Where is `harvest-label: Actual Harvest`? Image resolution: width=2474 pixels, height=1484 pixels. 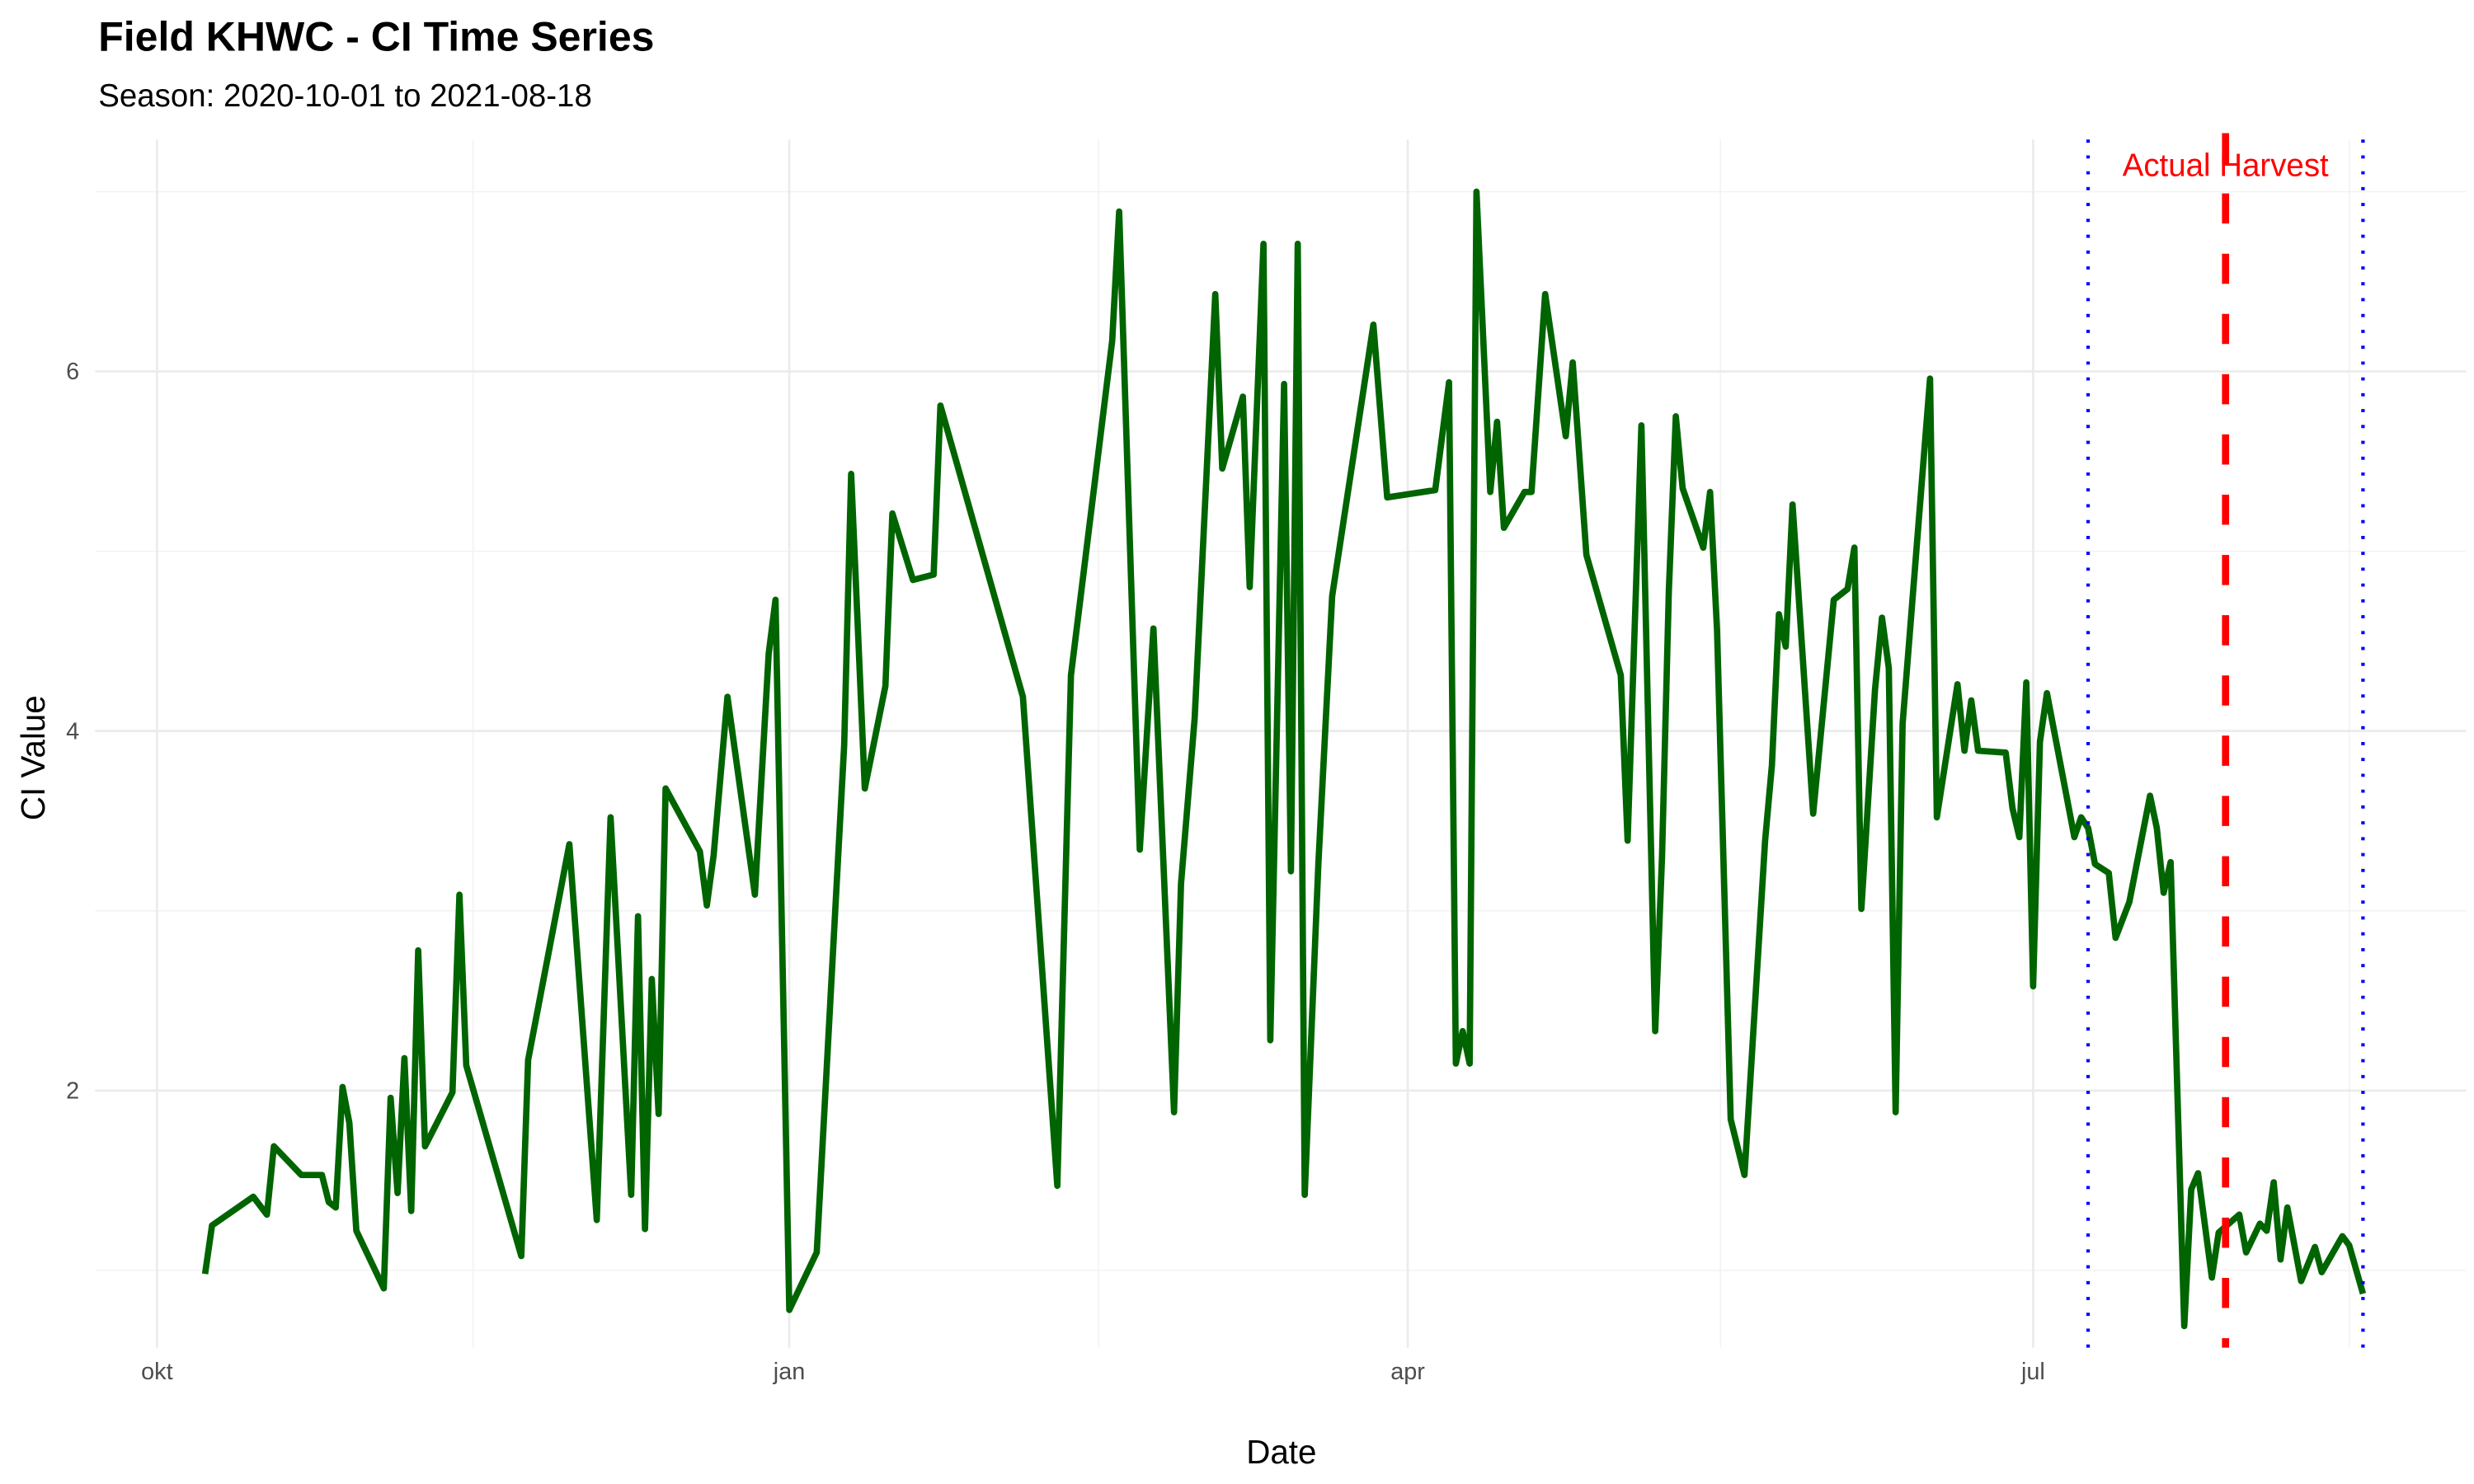 harvest-label: Actual Harvest is located at coordinates (2226, 165).